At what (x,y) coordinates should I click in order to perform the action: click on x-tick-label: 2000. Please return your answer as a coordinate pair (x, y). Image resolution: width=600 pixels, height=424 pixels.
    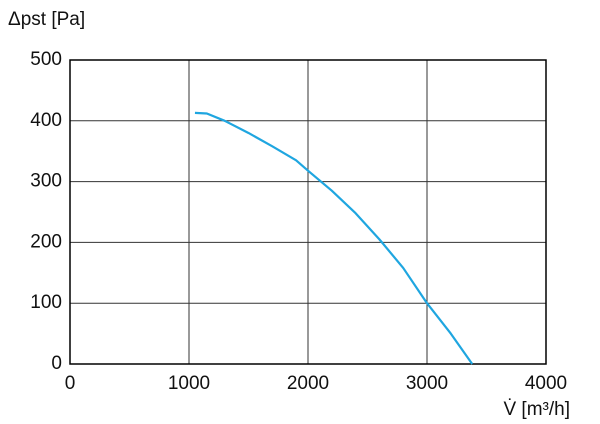
    Looking at the image, I should click on (308, 383).